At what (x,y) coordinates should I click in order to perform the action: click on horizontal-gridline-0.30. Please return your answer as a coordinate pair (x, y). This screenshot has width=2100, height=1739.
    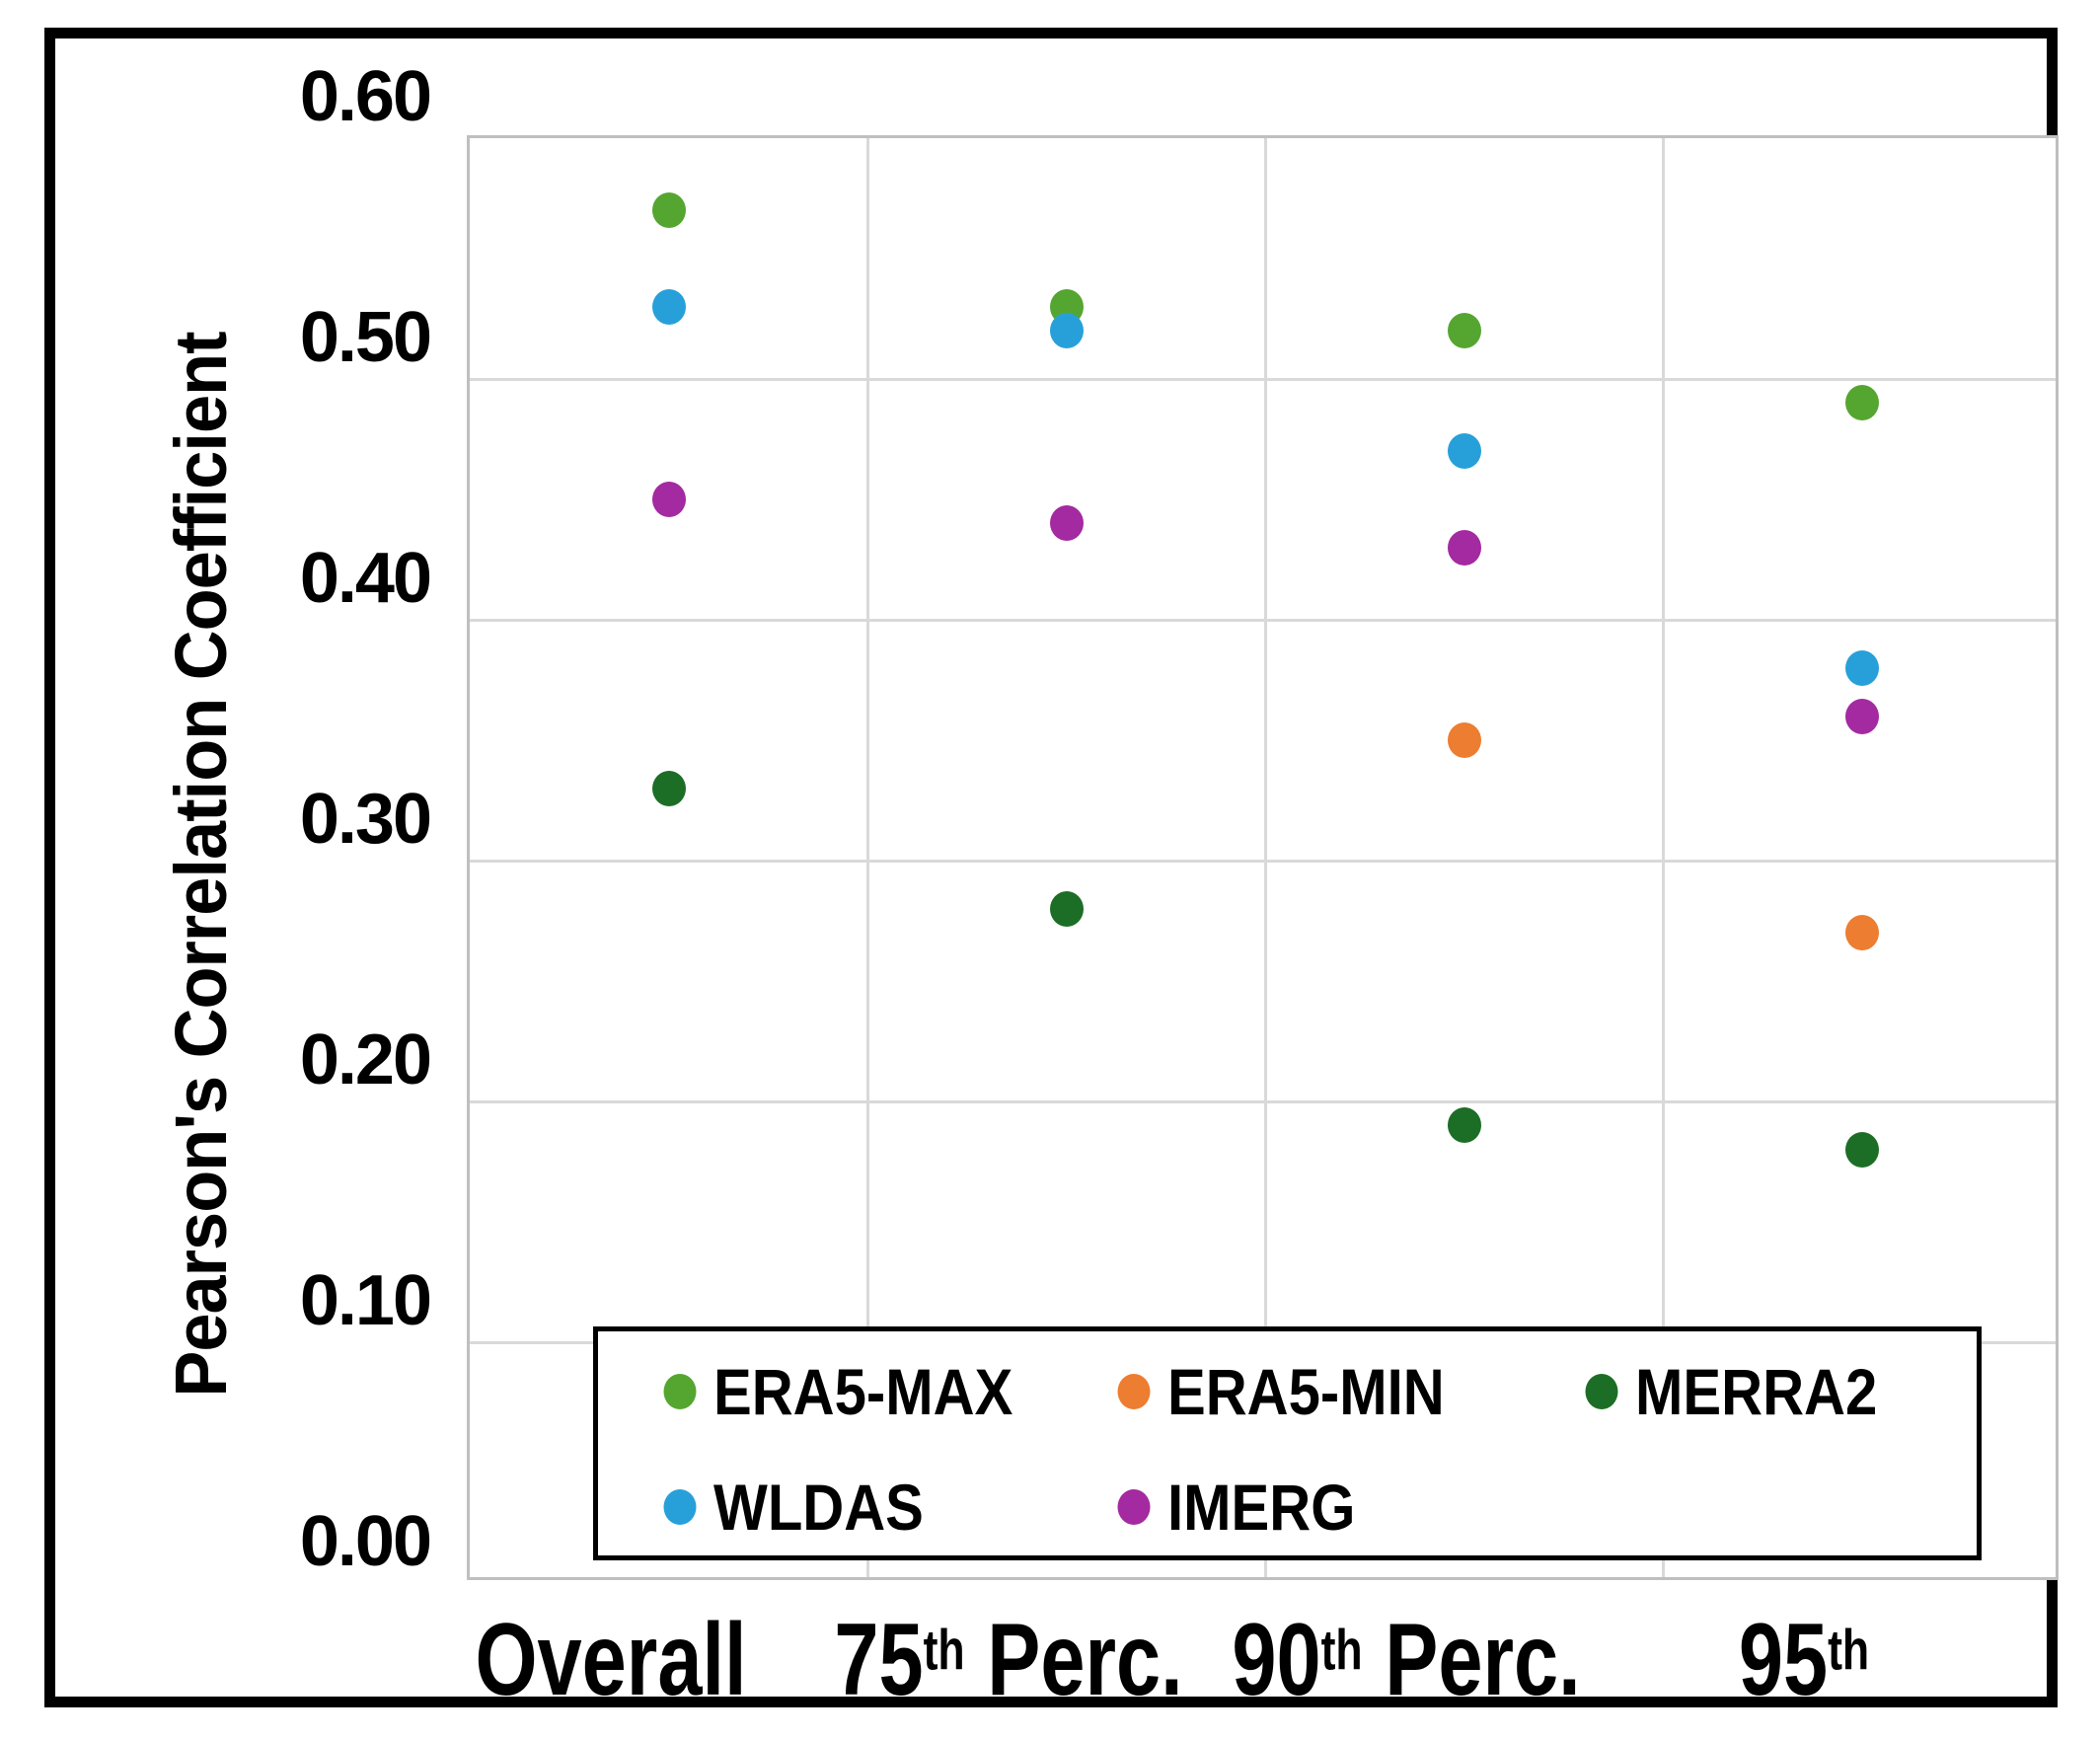
    Looking at the image, I should click on (1263, 861).